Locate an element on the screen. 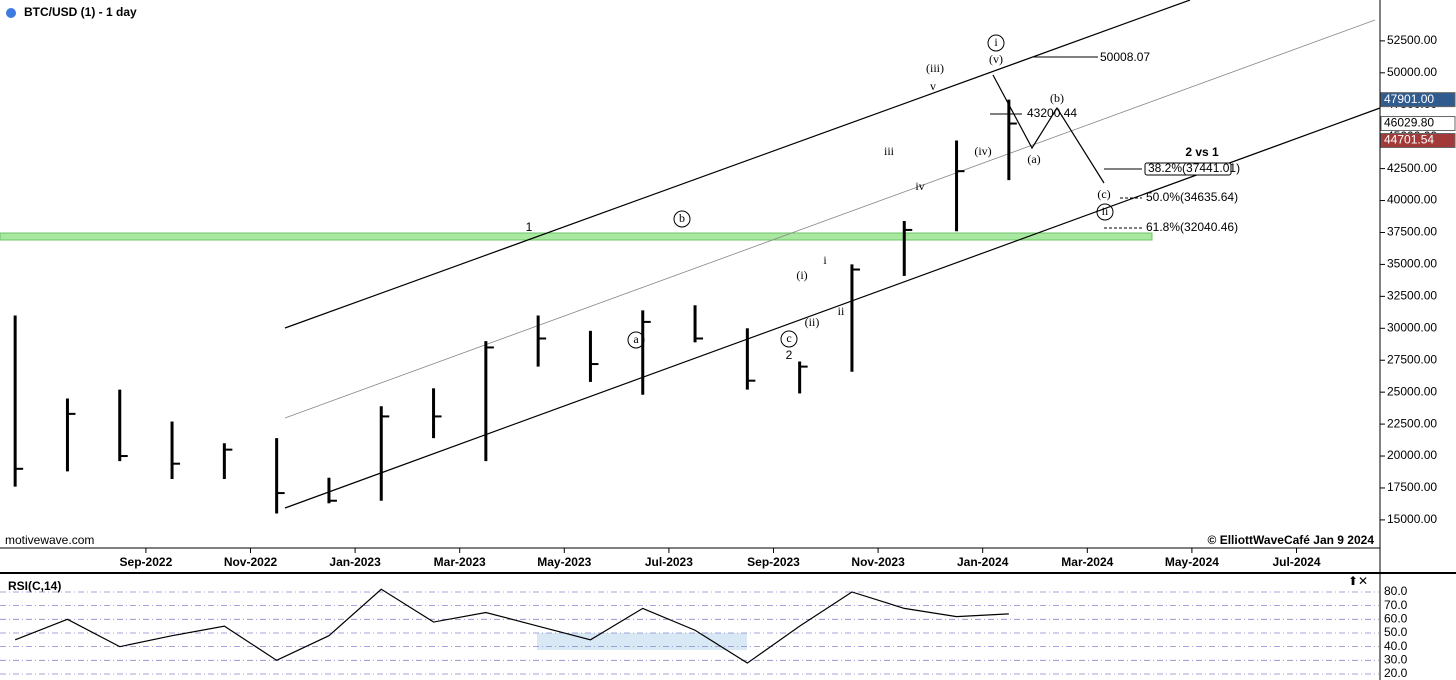 Image resolution: width=1456 pixels, height=680 pixels. fib-box is located at coordinates (1188, 169).